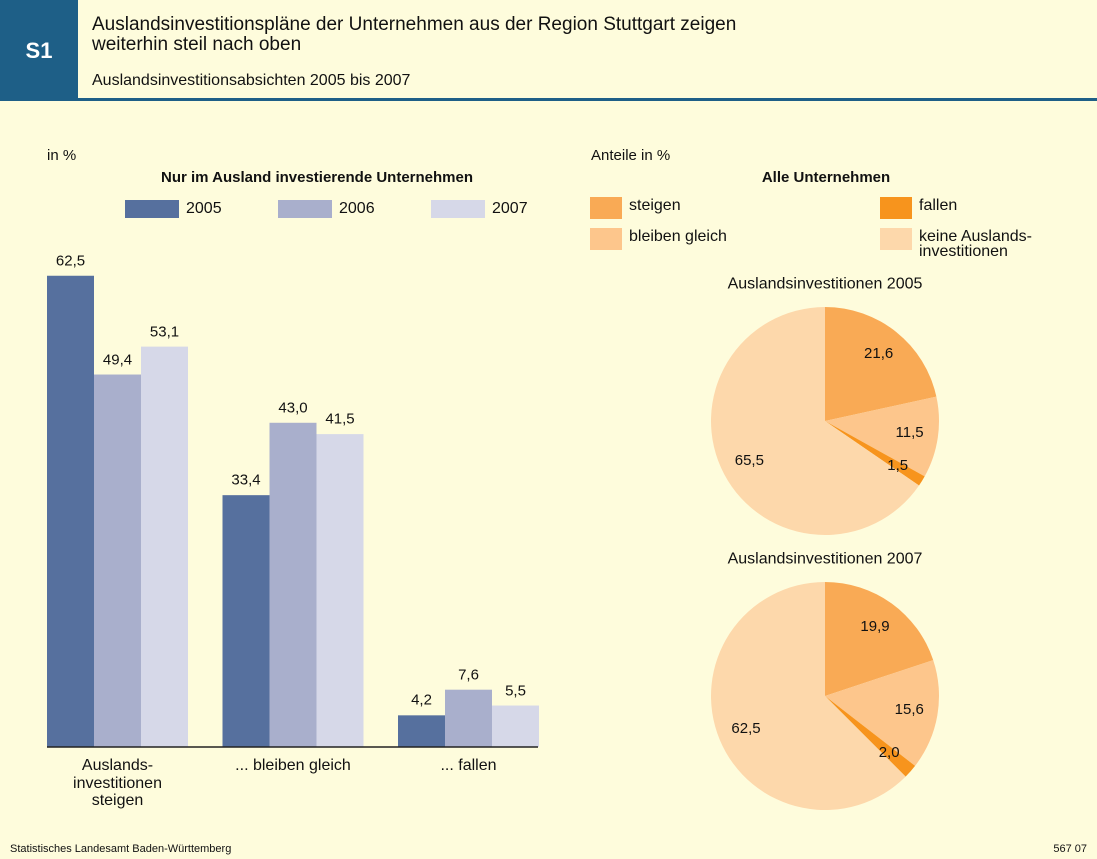  What do you see at coordinates (909, 433) in the screenshot?
I see `value-label: 11,5` at bounding box center [909, 433].